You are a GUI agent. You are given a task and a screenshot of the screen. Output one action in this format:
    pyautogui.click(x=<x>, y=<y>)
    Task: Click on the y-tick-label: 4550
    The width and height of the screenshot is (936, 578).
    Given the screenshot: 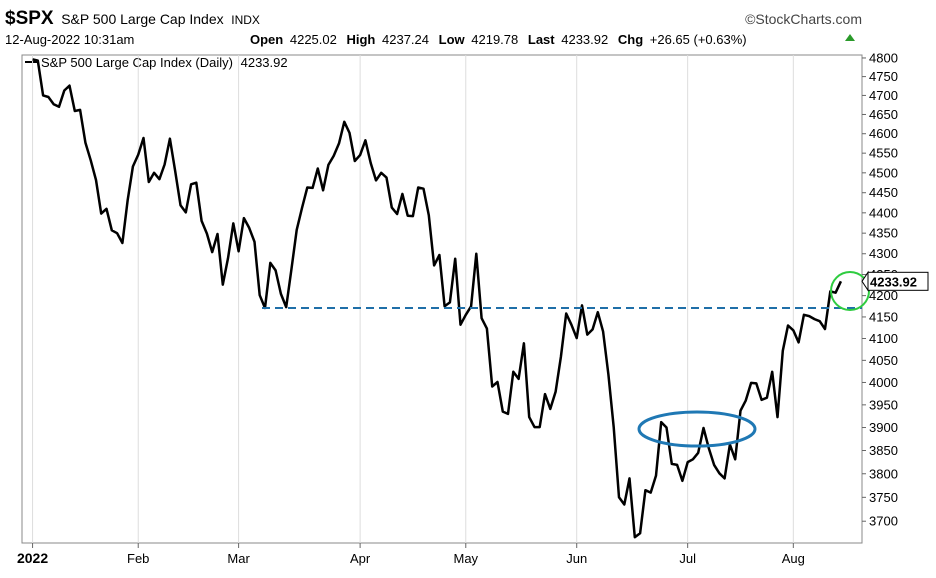 What is the action you would take?
    pyautogui.click(x=883, y=153)
    